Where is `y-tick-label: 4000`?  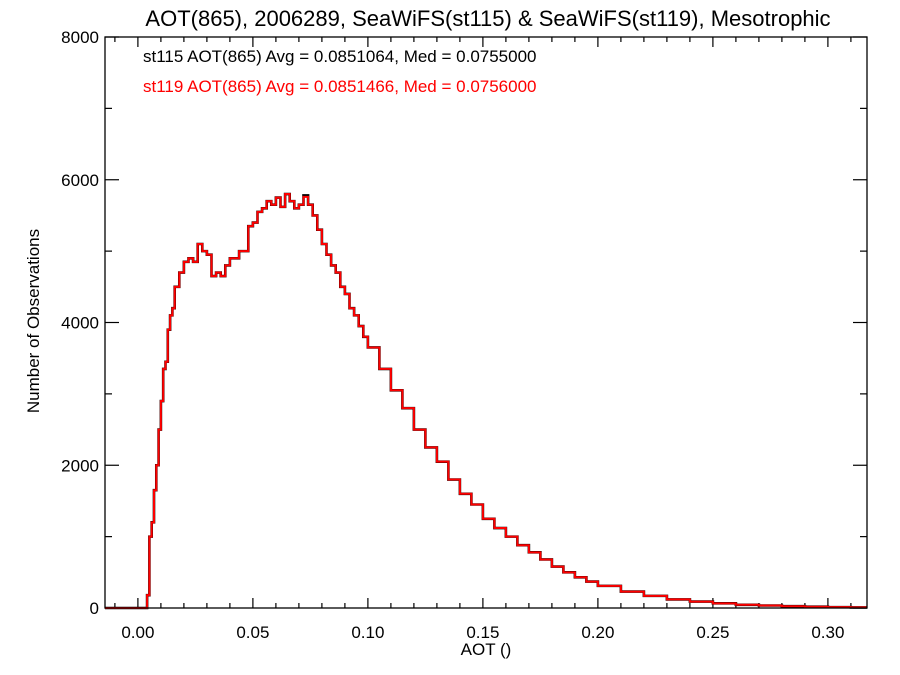
y-tick-label: 4000 is located at coordinates (80, 323).